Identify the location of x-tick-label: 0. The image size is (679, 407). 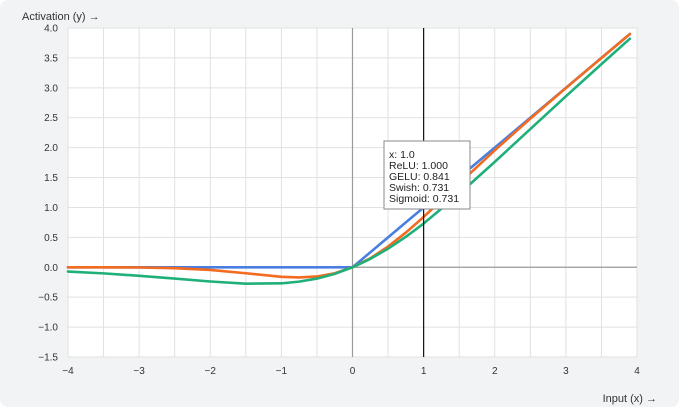
(353, 371).